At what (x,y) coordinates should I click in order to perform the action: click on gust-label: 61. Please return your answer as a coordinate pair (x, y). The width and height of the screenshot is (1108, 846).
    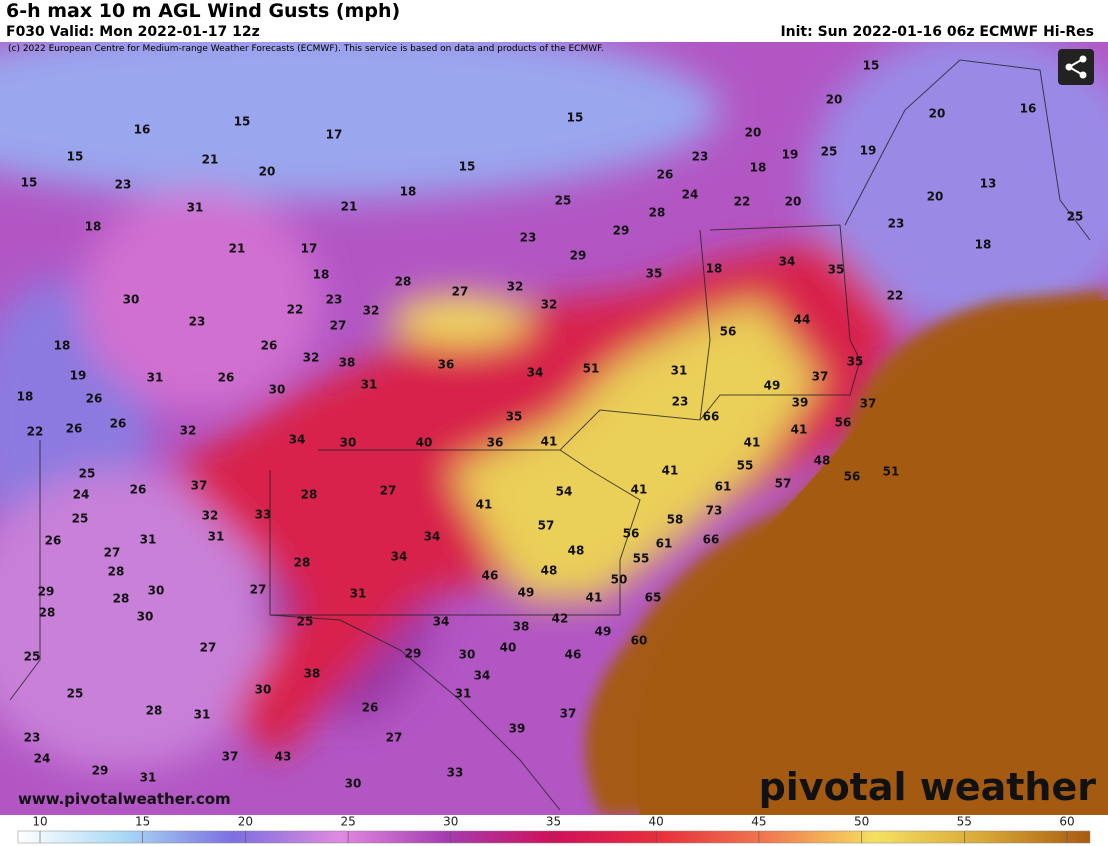
    Looking at the image, I should click on (723, 487).